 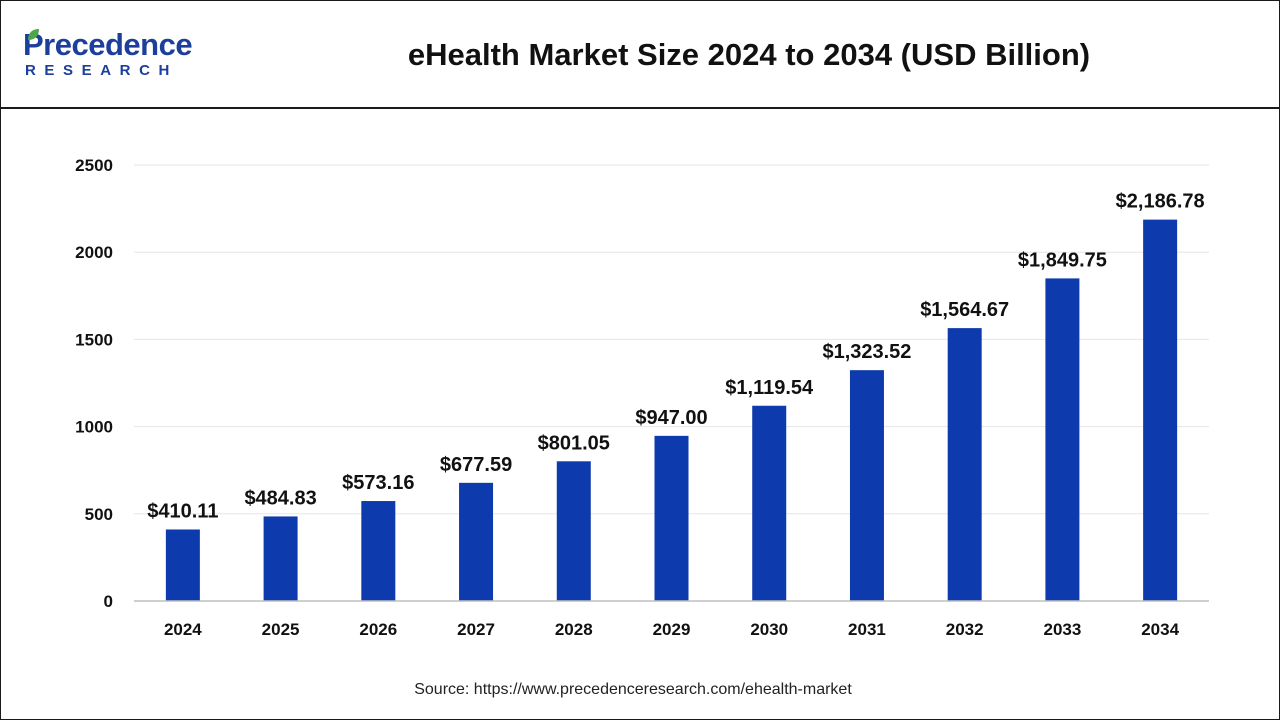 I want to click on data-label: $1,564.67, so click(x=964, y=310).